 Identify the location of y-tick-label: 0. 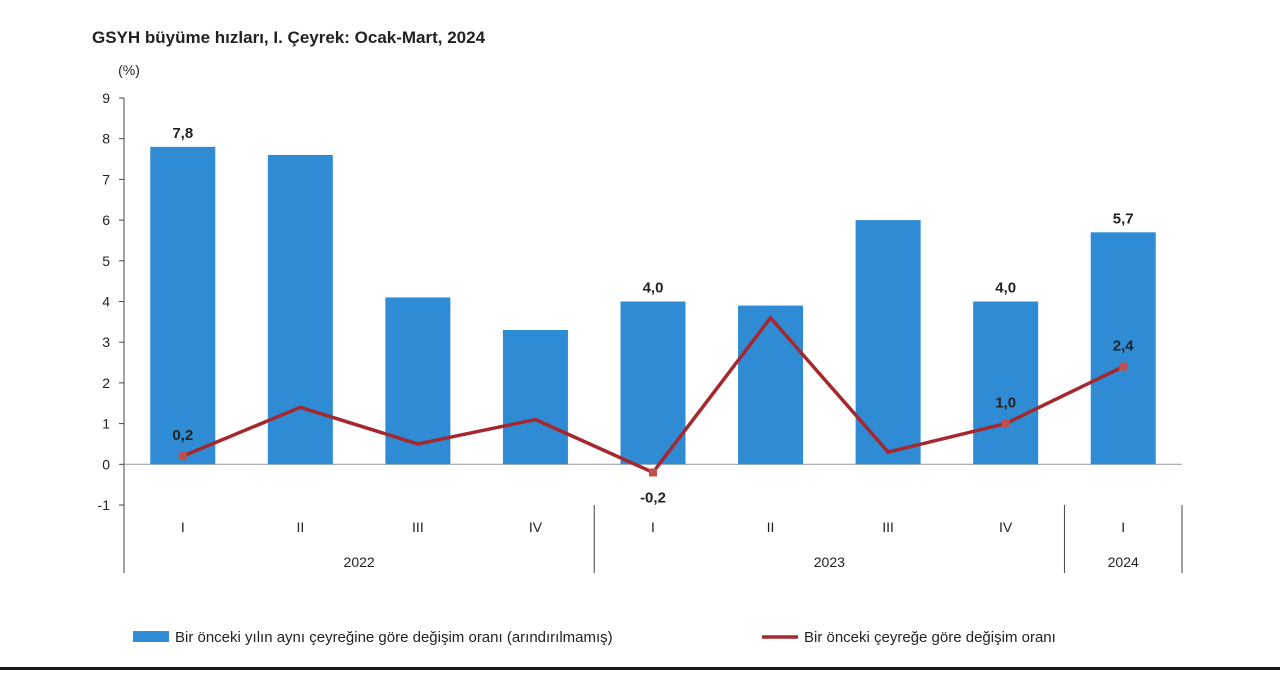
(106, 464).